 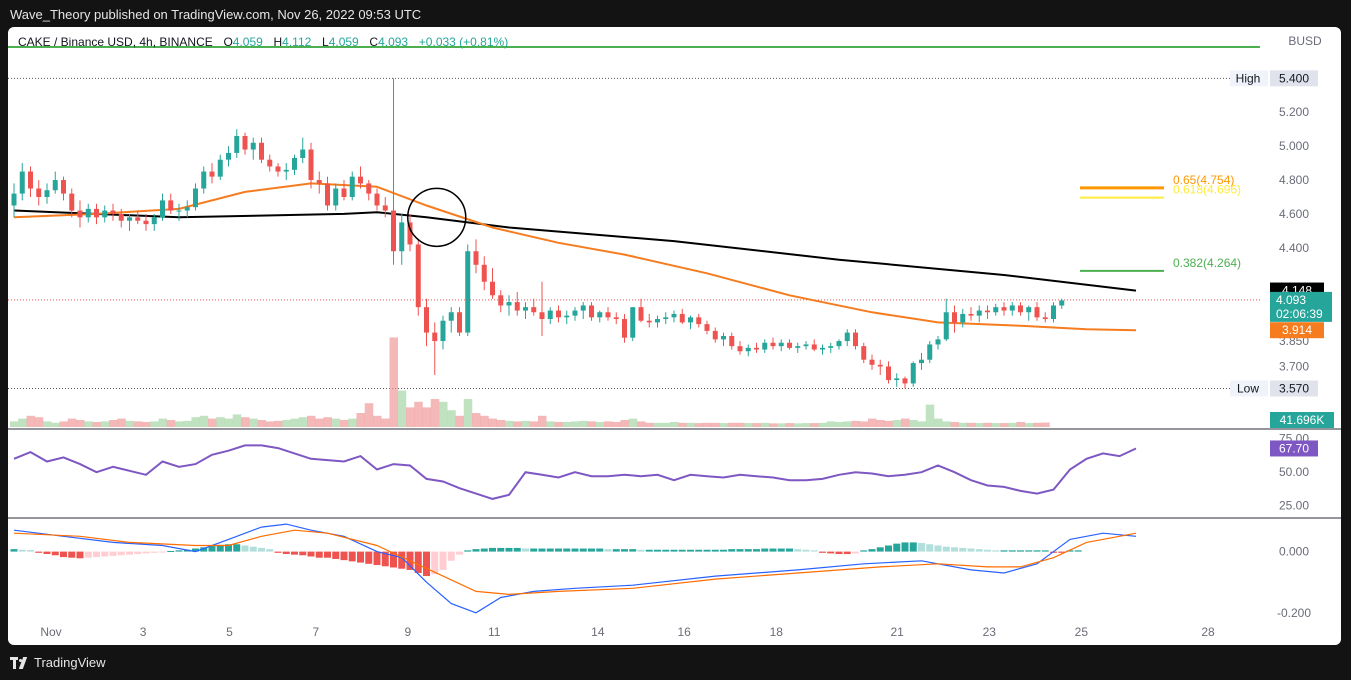 What do you see at coordinates (393, 42) in the screenshot?
I see `close-value: 4.093` at bounding box center [393, 42].